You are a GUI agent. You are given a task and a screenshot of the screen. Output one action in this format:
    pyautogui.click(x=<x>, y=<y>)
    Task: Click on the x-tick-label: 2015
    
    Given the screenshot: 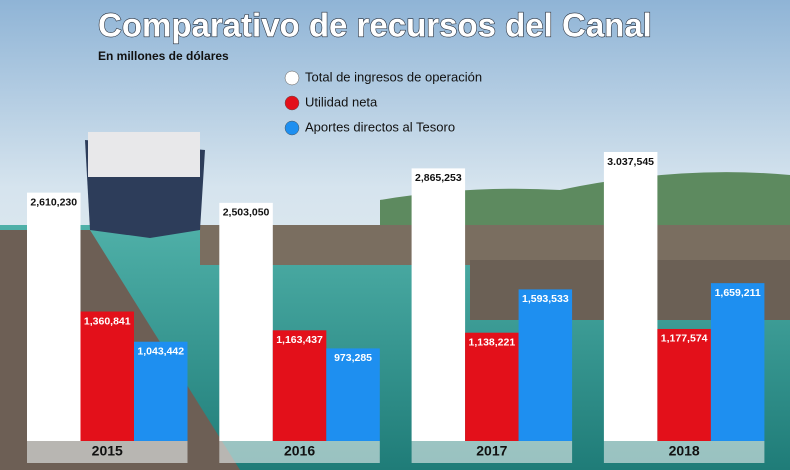 What is the action you would take?
    pyautogui.click(x=107, y=451)
    